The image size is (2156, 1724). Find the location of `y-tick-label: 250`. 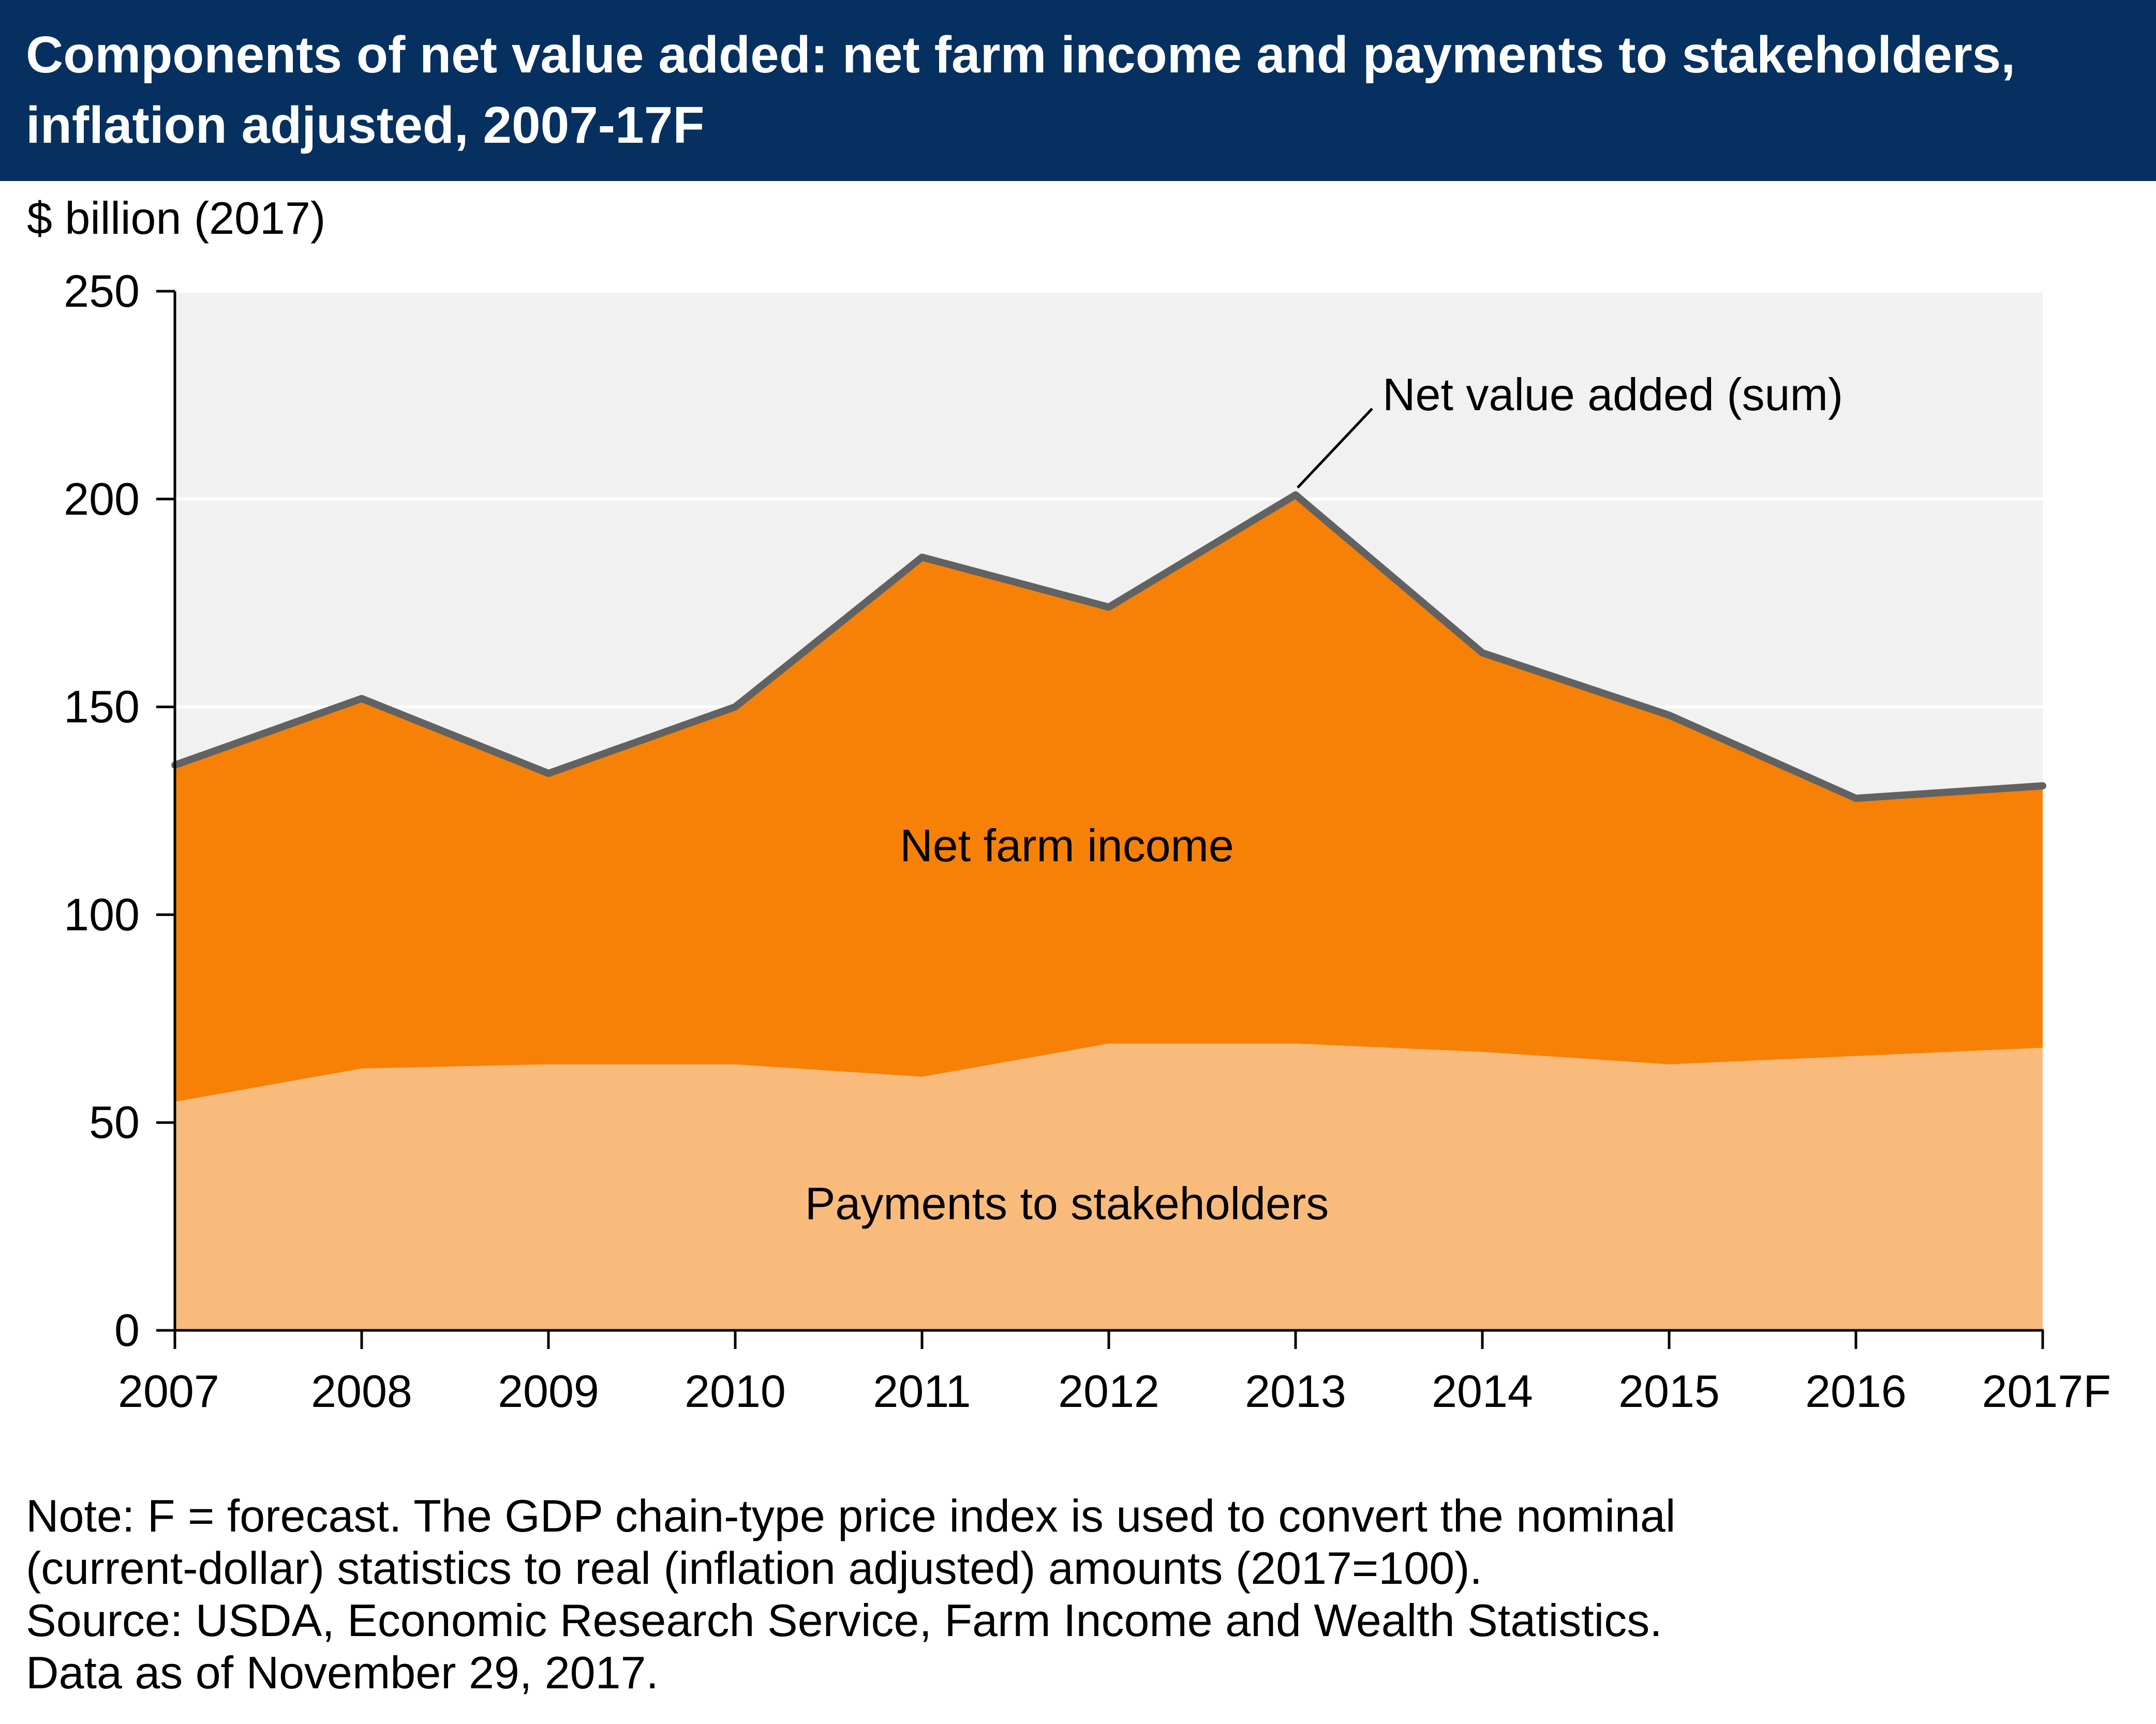

y-tick-label: 250 is located at coordinates (102, 291).